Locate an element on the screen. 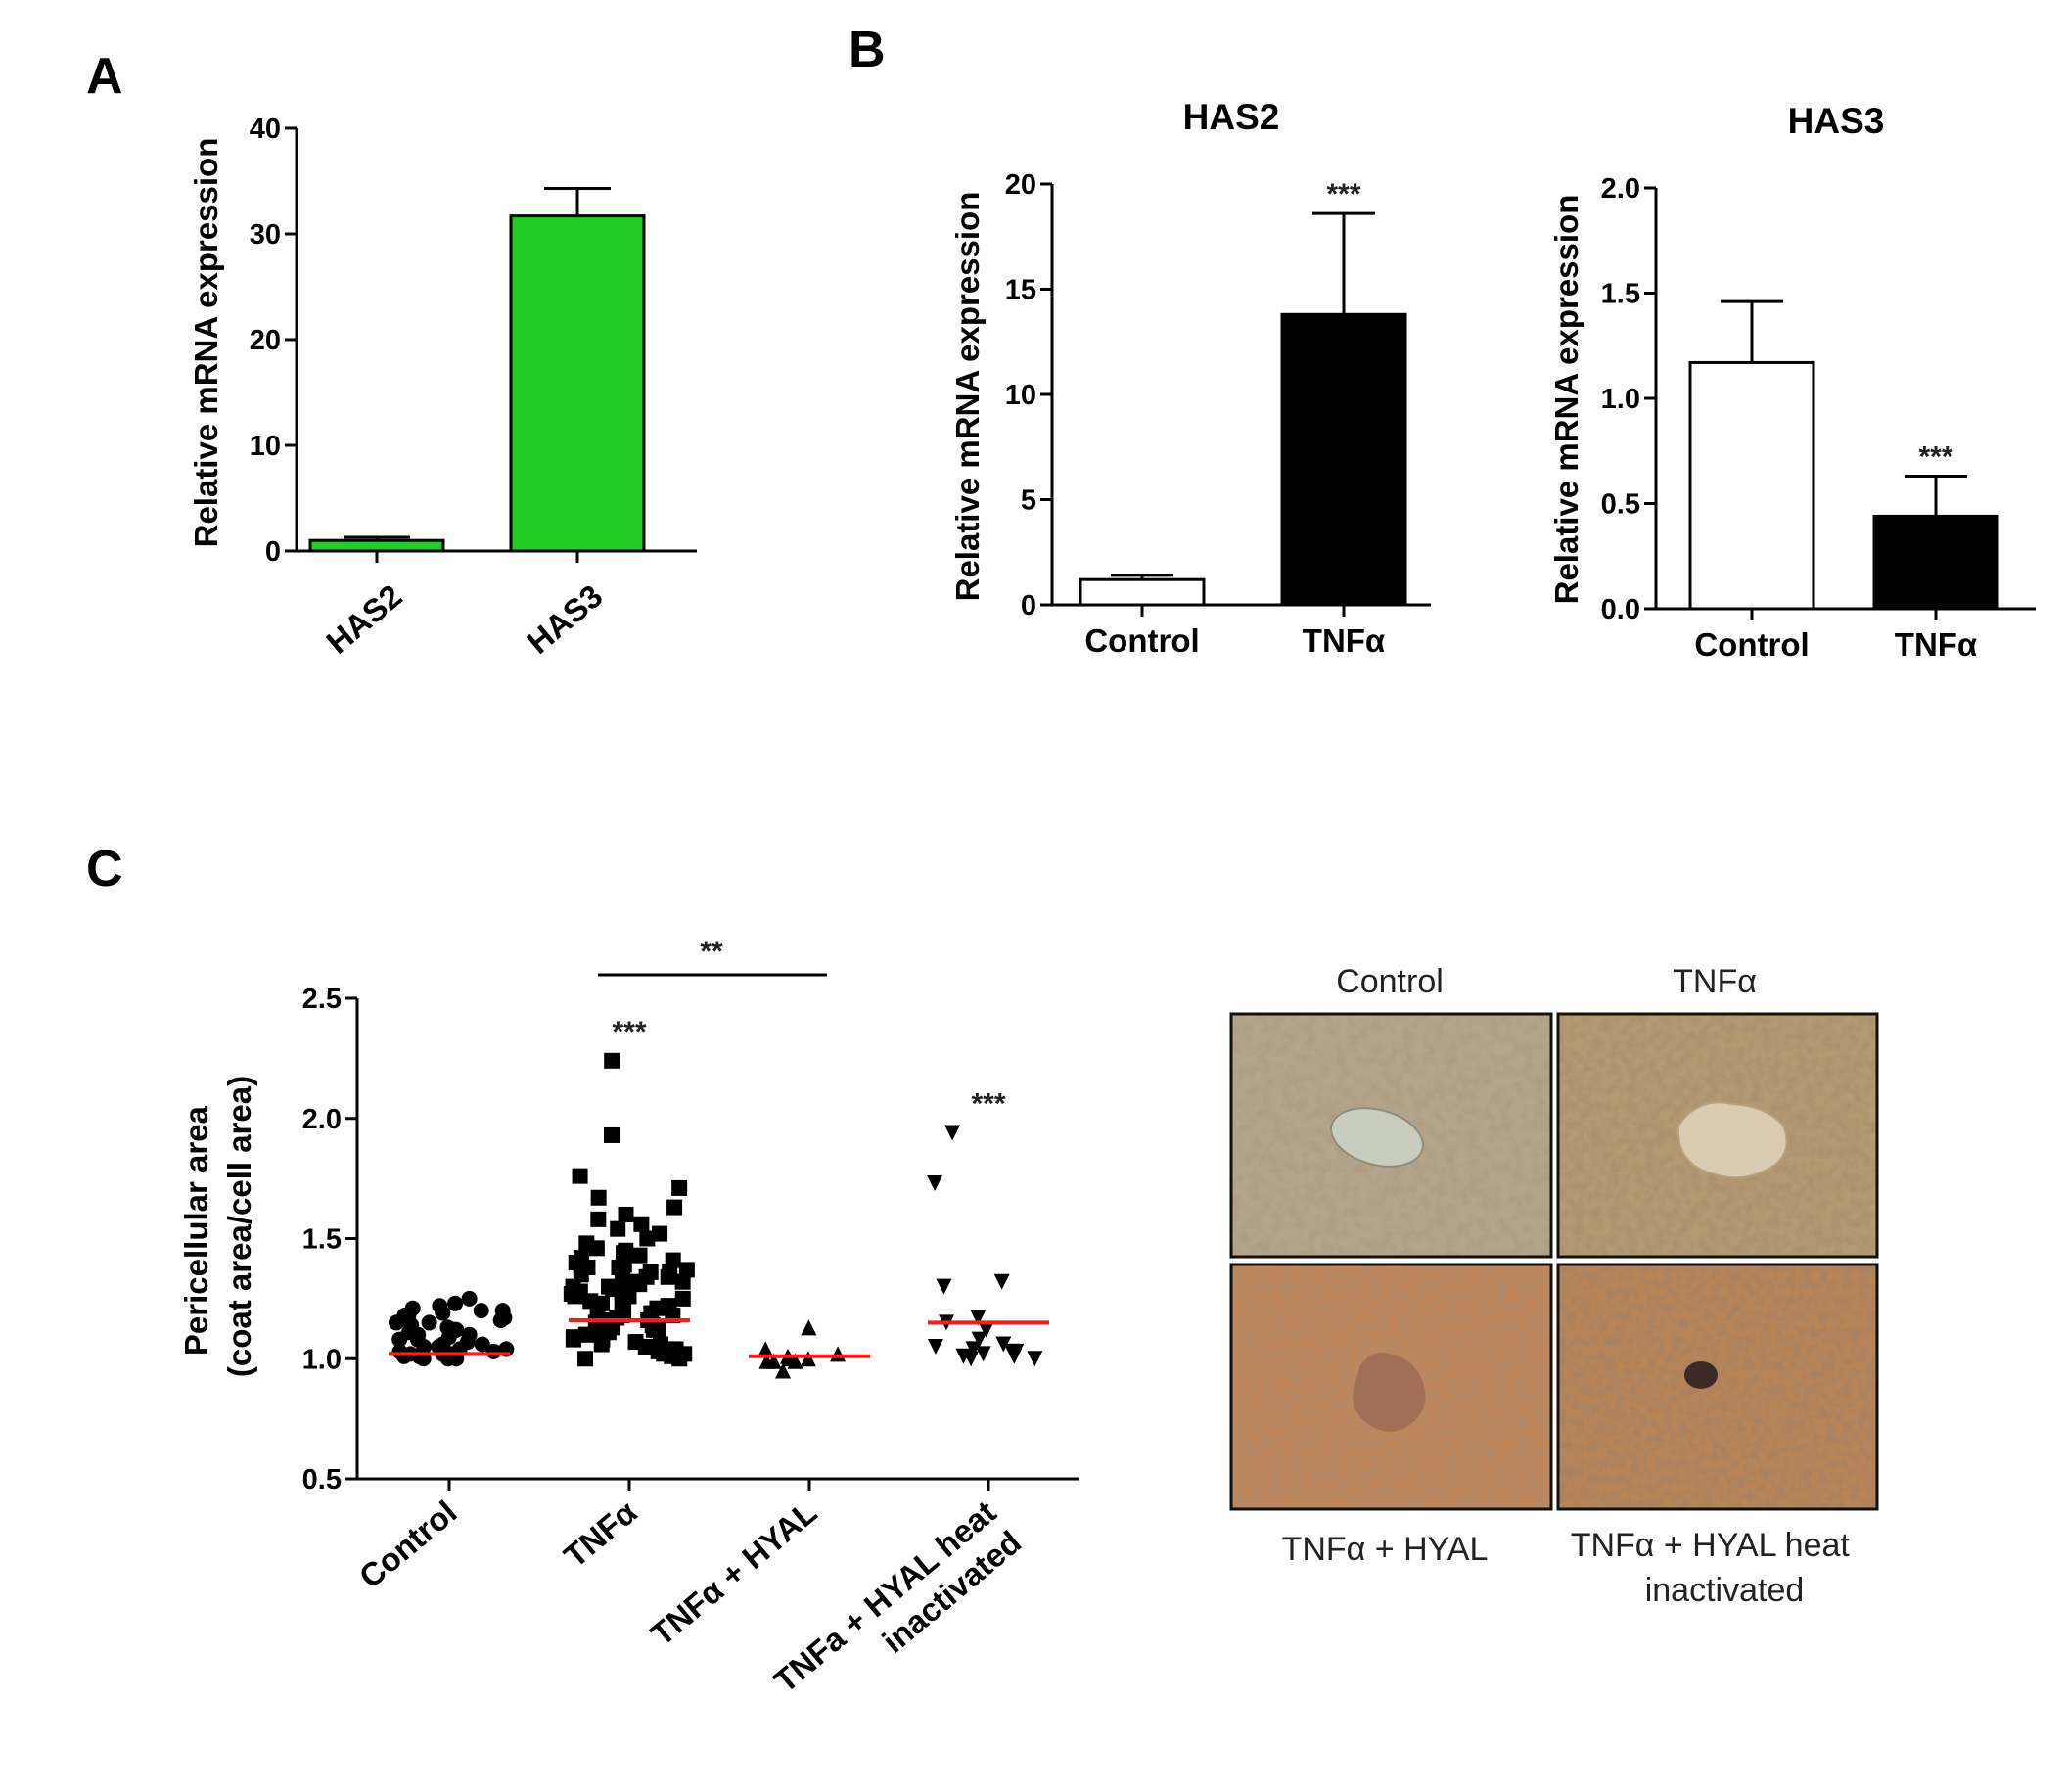  chart-b-has3-ylabel: Relative mRNA expression is located at coordinates (1566, 400).